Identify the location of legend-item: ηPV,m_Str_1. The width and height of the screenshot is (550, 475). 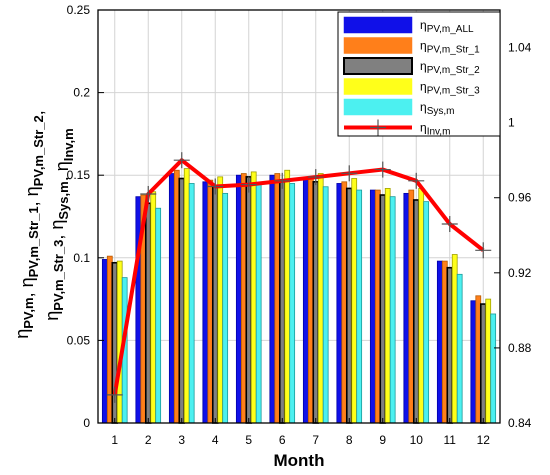
(411, 46).